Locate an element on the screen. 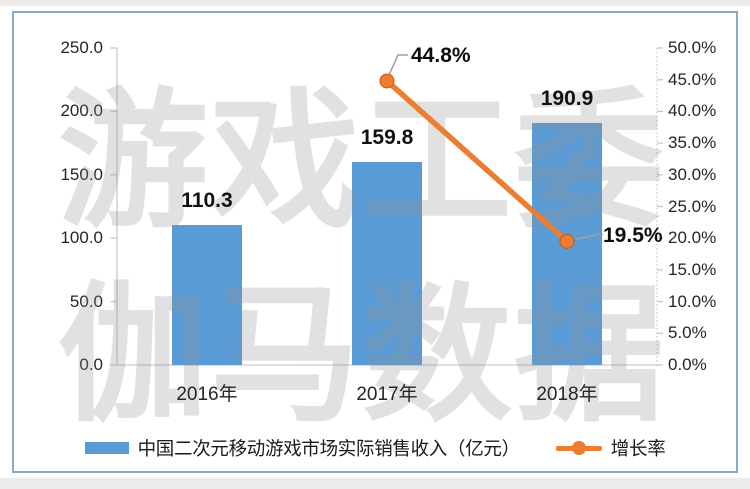  right-axis-tick-label: 45.0% is located at coordinates (692, 79).